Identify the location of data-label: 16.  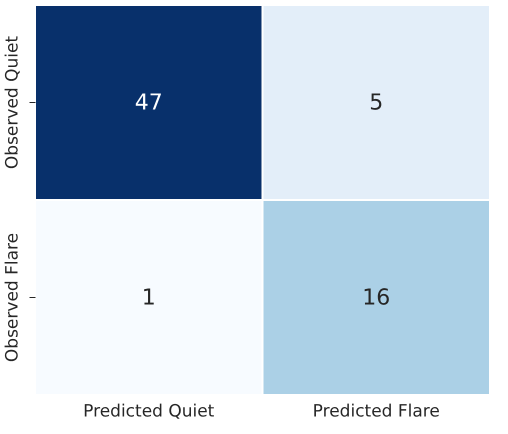
(376, 298).